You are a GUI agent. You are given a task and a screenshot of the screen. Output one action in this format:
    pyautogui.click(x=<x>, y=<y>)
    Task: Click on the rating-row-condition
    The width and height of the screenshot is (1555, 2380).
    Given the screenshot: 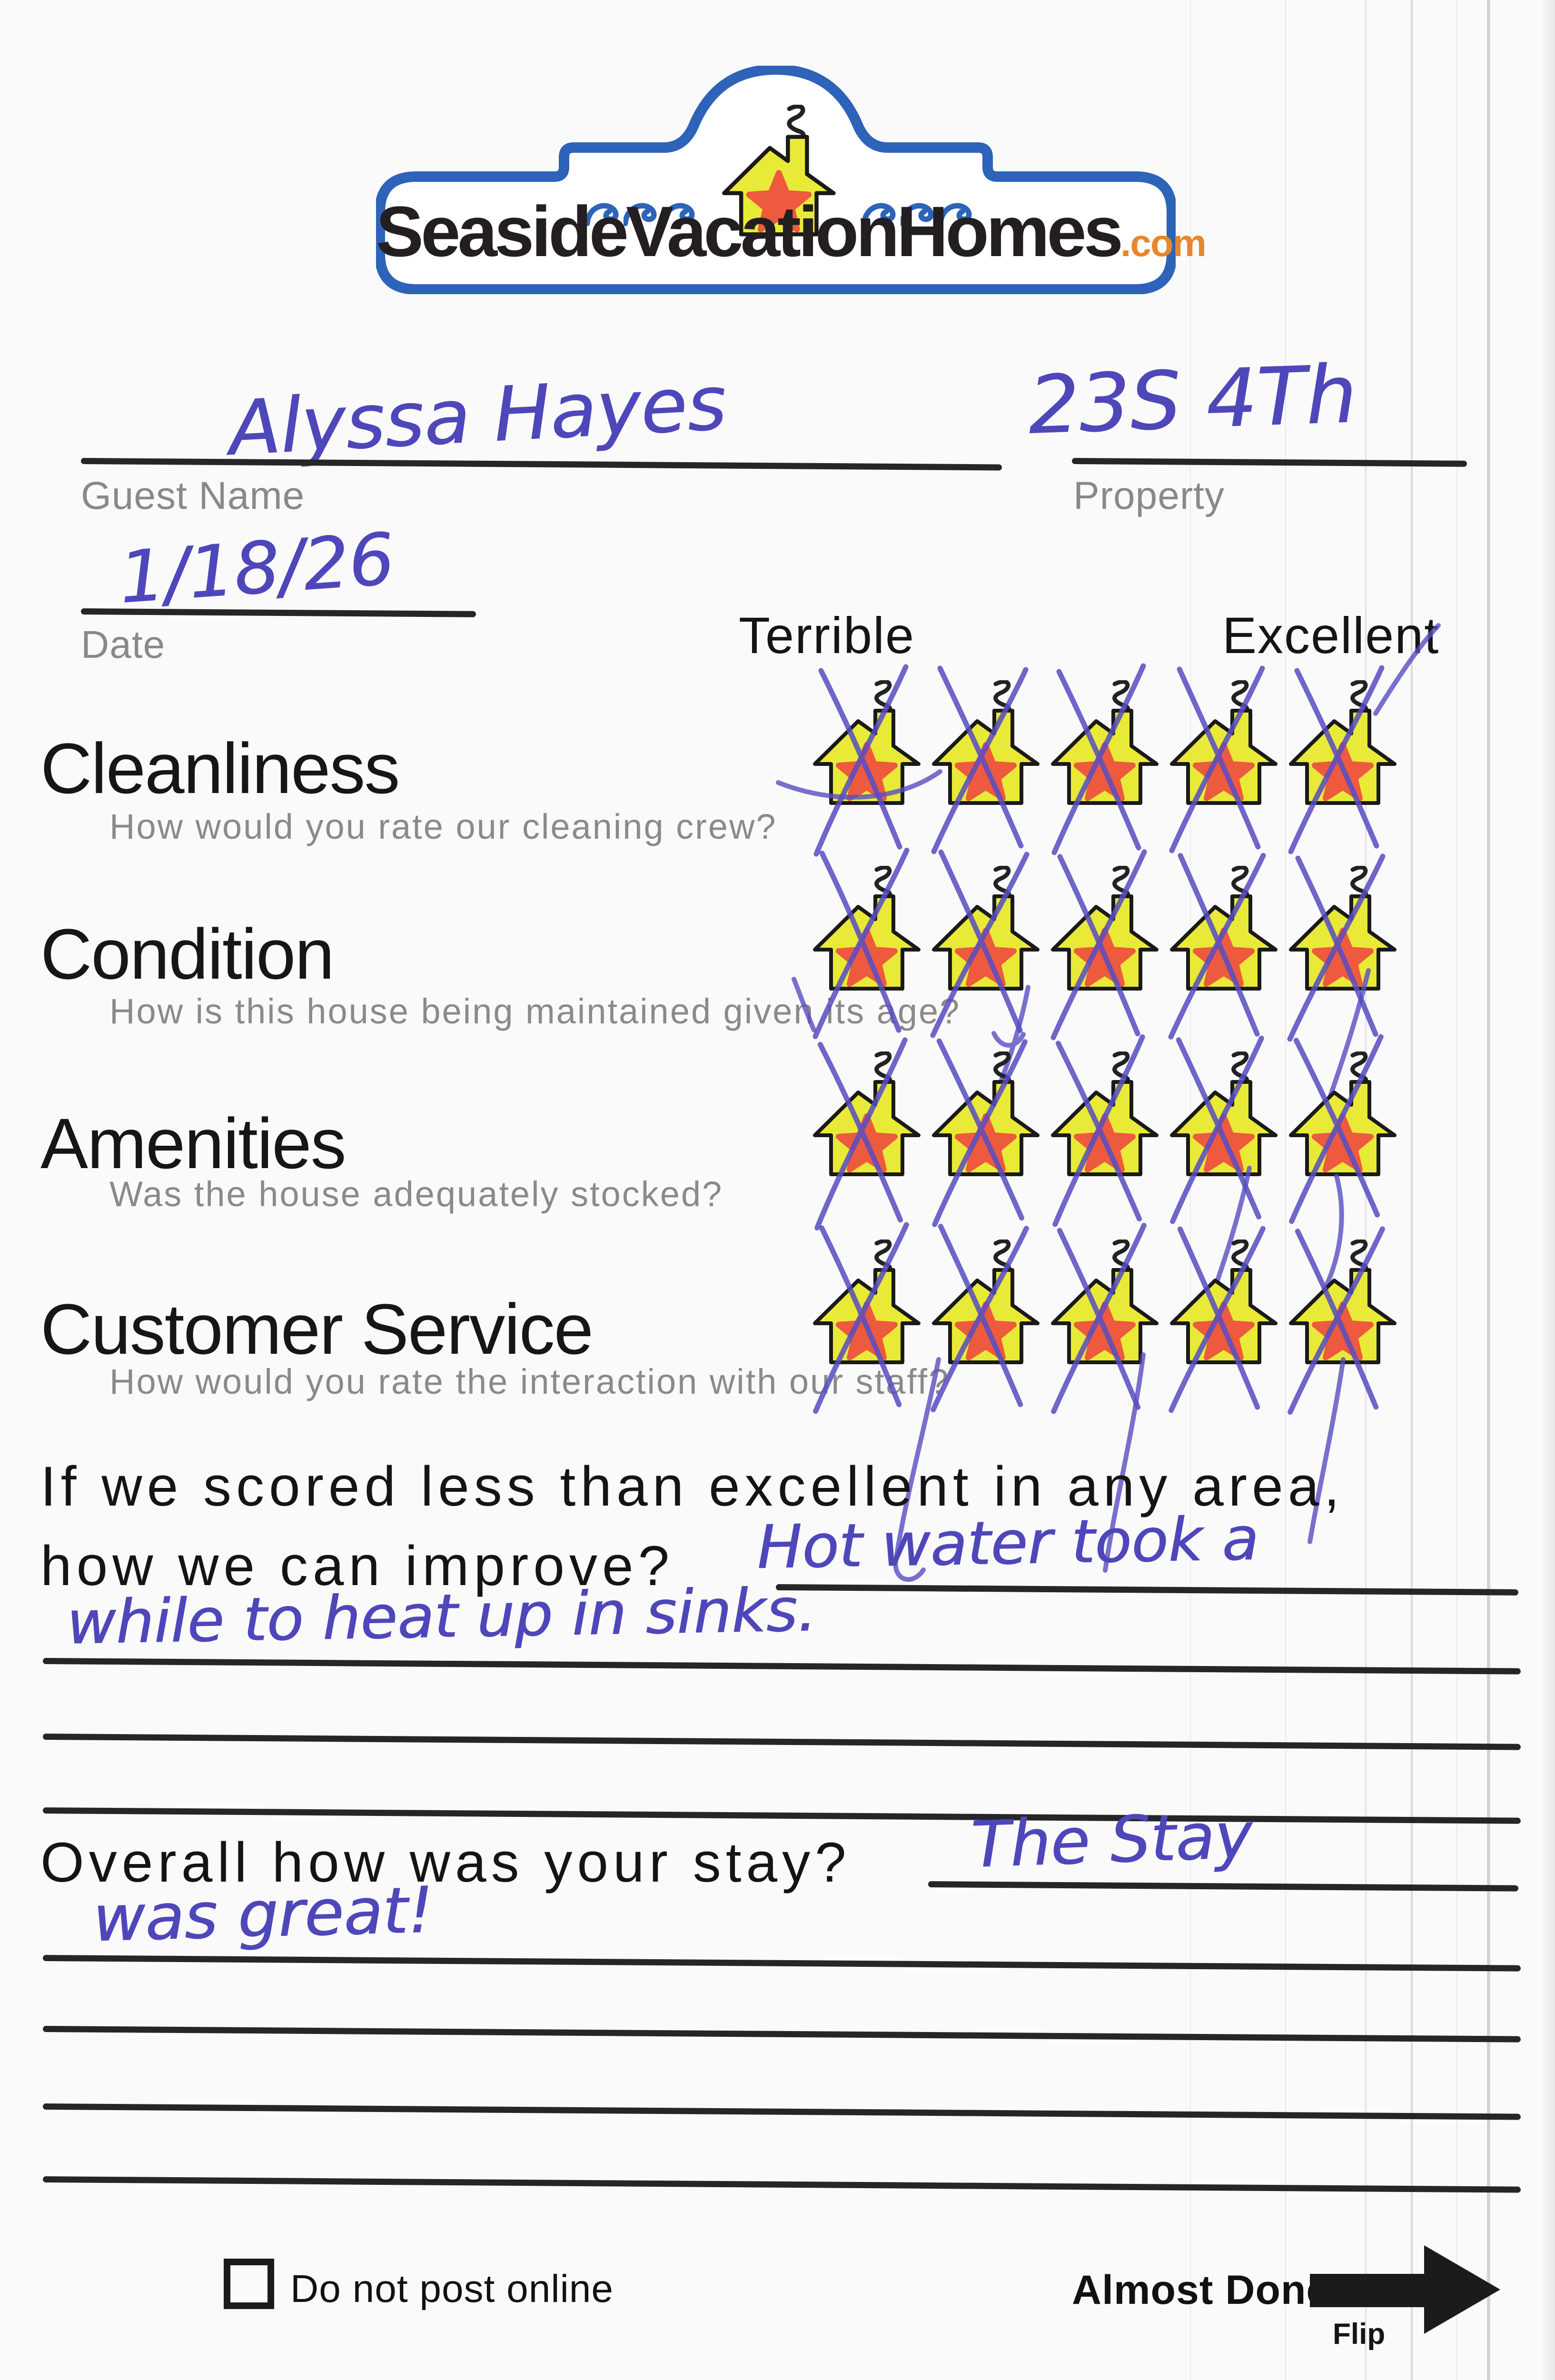 What is the action you would take?
    pyautogui.click(x=1101, y=930)
    